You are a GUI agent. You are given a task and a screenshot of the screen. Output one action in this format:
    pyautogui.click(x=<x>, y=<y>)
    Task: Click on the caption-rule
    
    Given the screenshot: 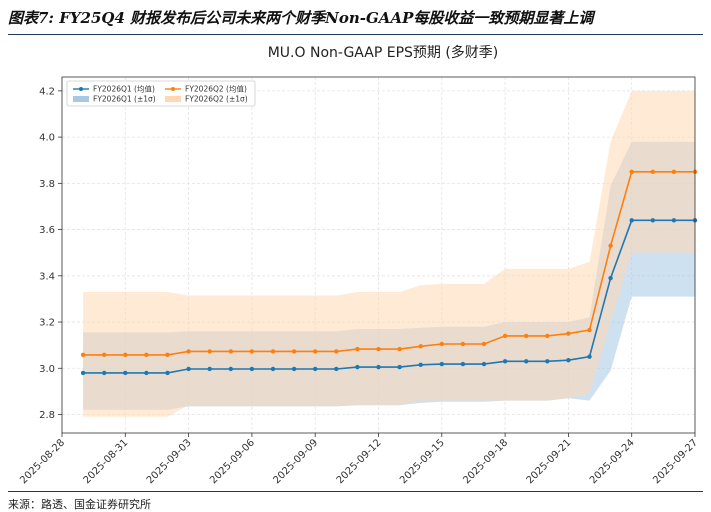 What is the action you would take?
    pyautogui.click(x=355, y=34)
    